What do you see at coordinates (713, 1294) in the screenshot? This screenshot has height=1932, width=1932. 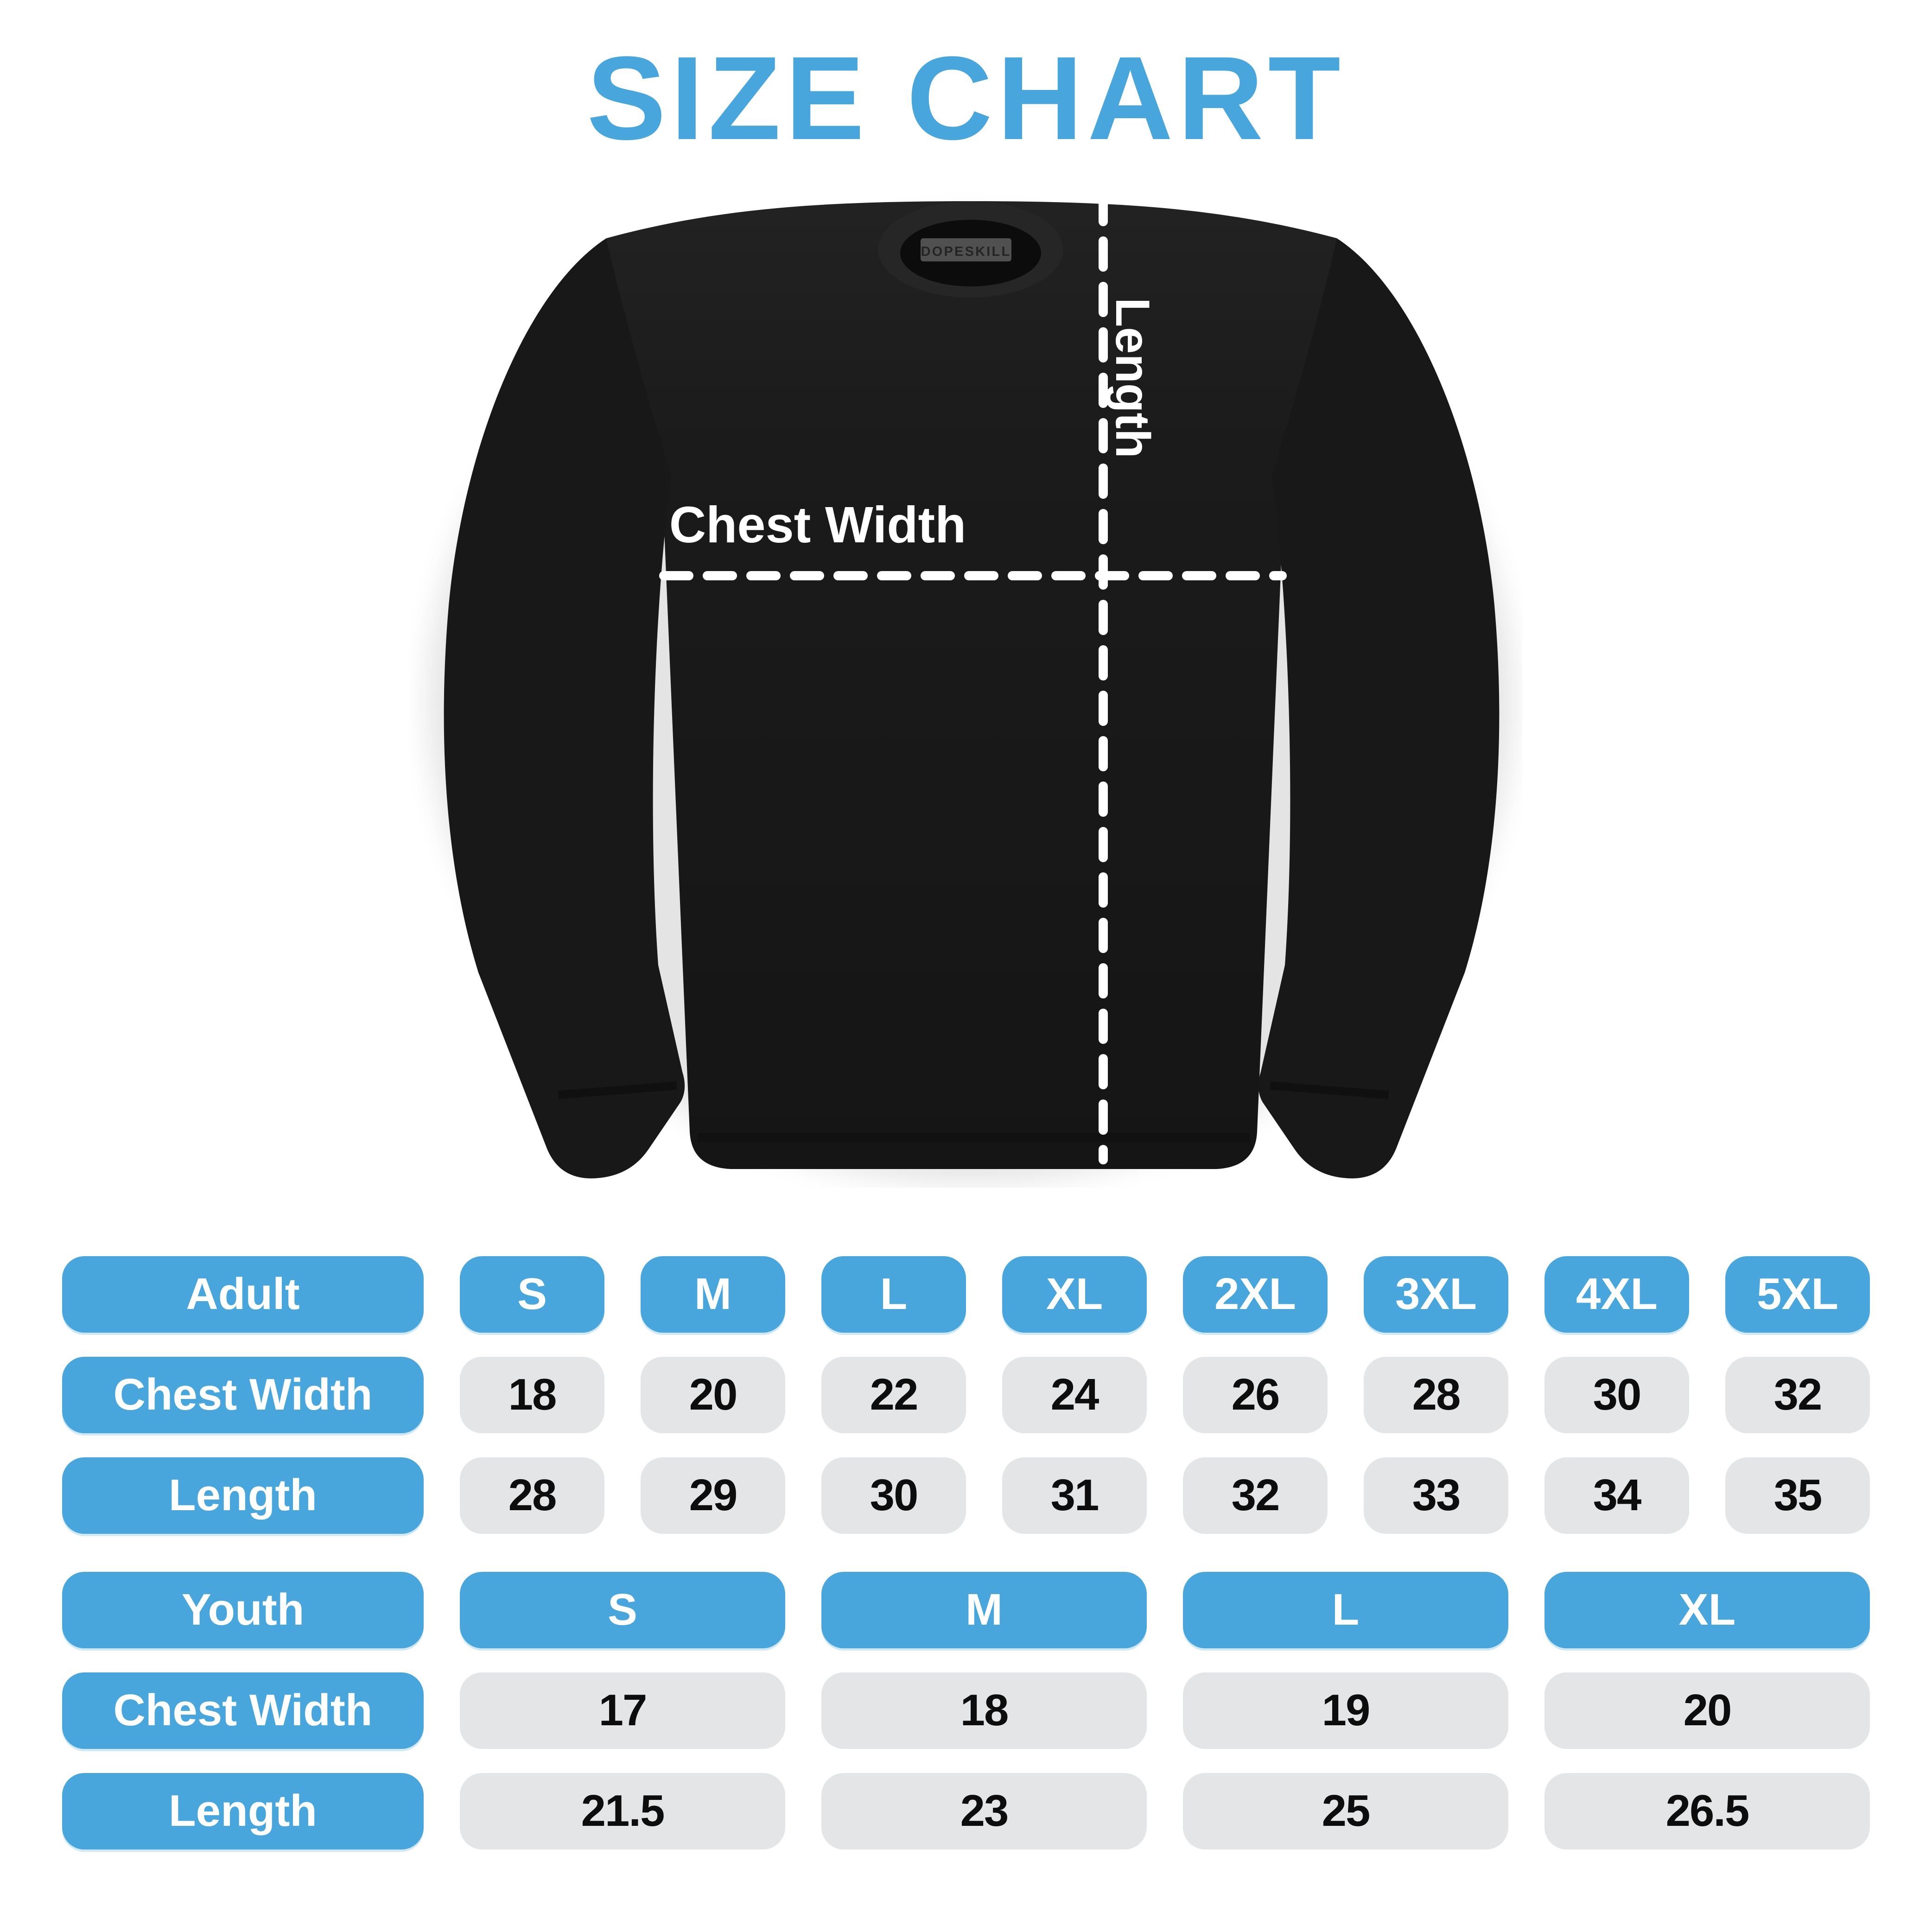 I see `adult-size-header: M` at bounding box center [713, 1294].